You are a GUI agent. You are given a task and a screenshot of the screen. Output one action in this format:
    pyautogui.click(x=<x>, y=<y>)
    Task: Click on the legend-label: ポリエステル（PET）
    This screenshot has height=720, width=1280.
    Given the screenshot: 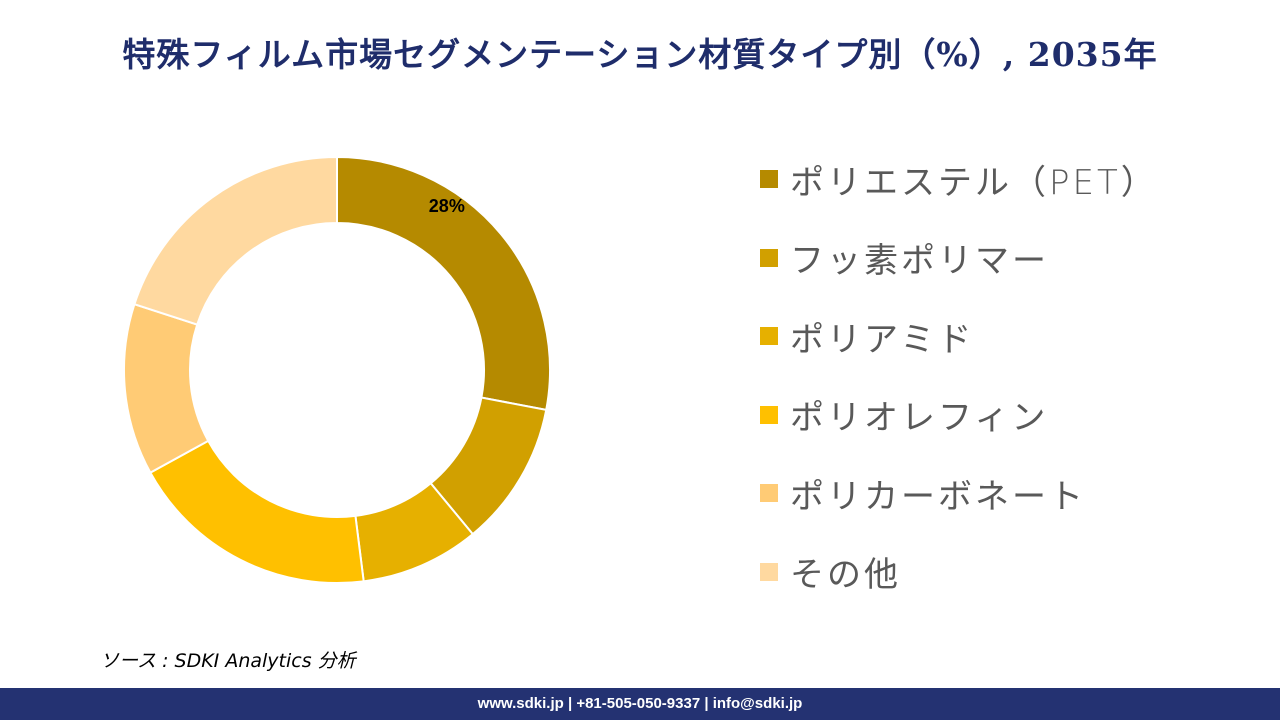 What is the action you would take?
    pyautogui.click(x=974, y=182)
    